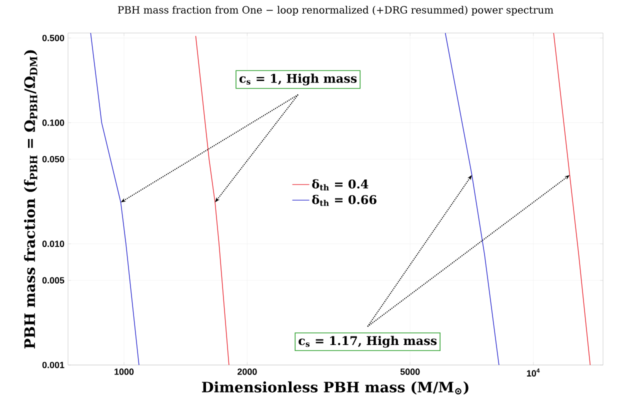 The width and height of the screenshot is (627, 407). I want to click on x-tick-label: 1000, so click(124, 371).